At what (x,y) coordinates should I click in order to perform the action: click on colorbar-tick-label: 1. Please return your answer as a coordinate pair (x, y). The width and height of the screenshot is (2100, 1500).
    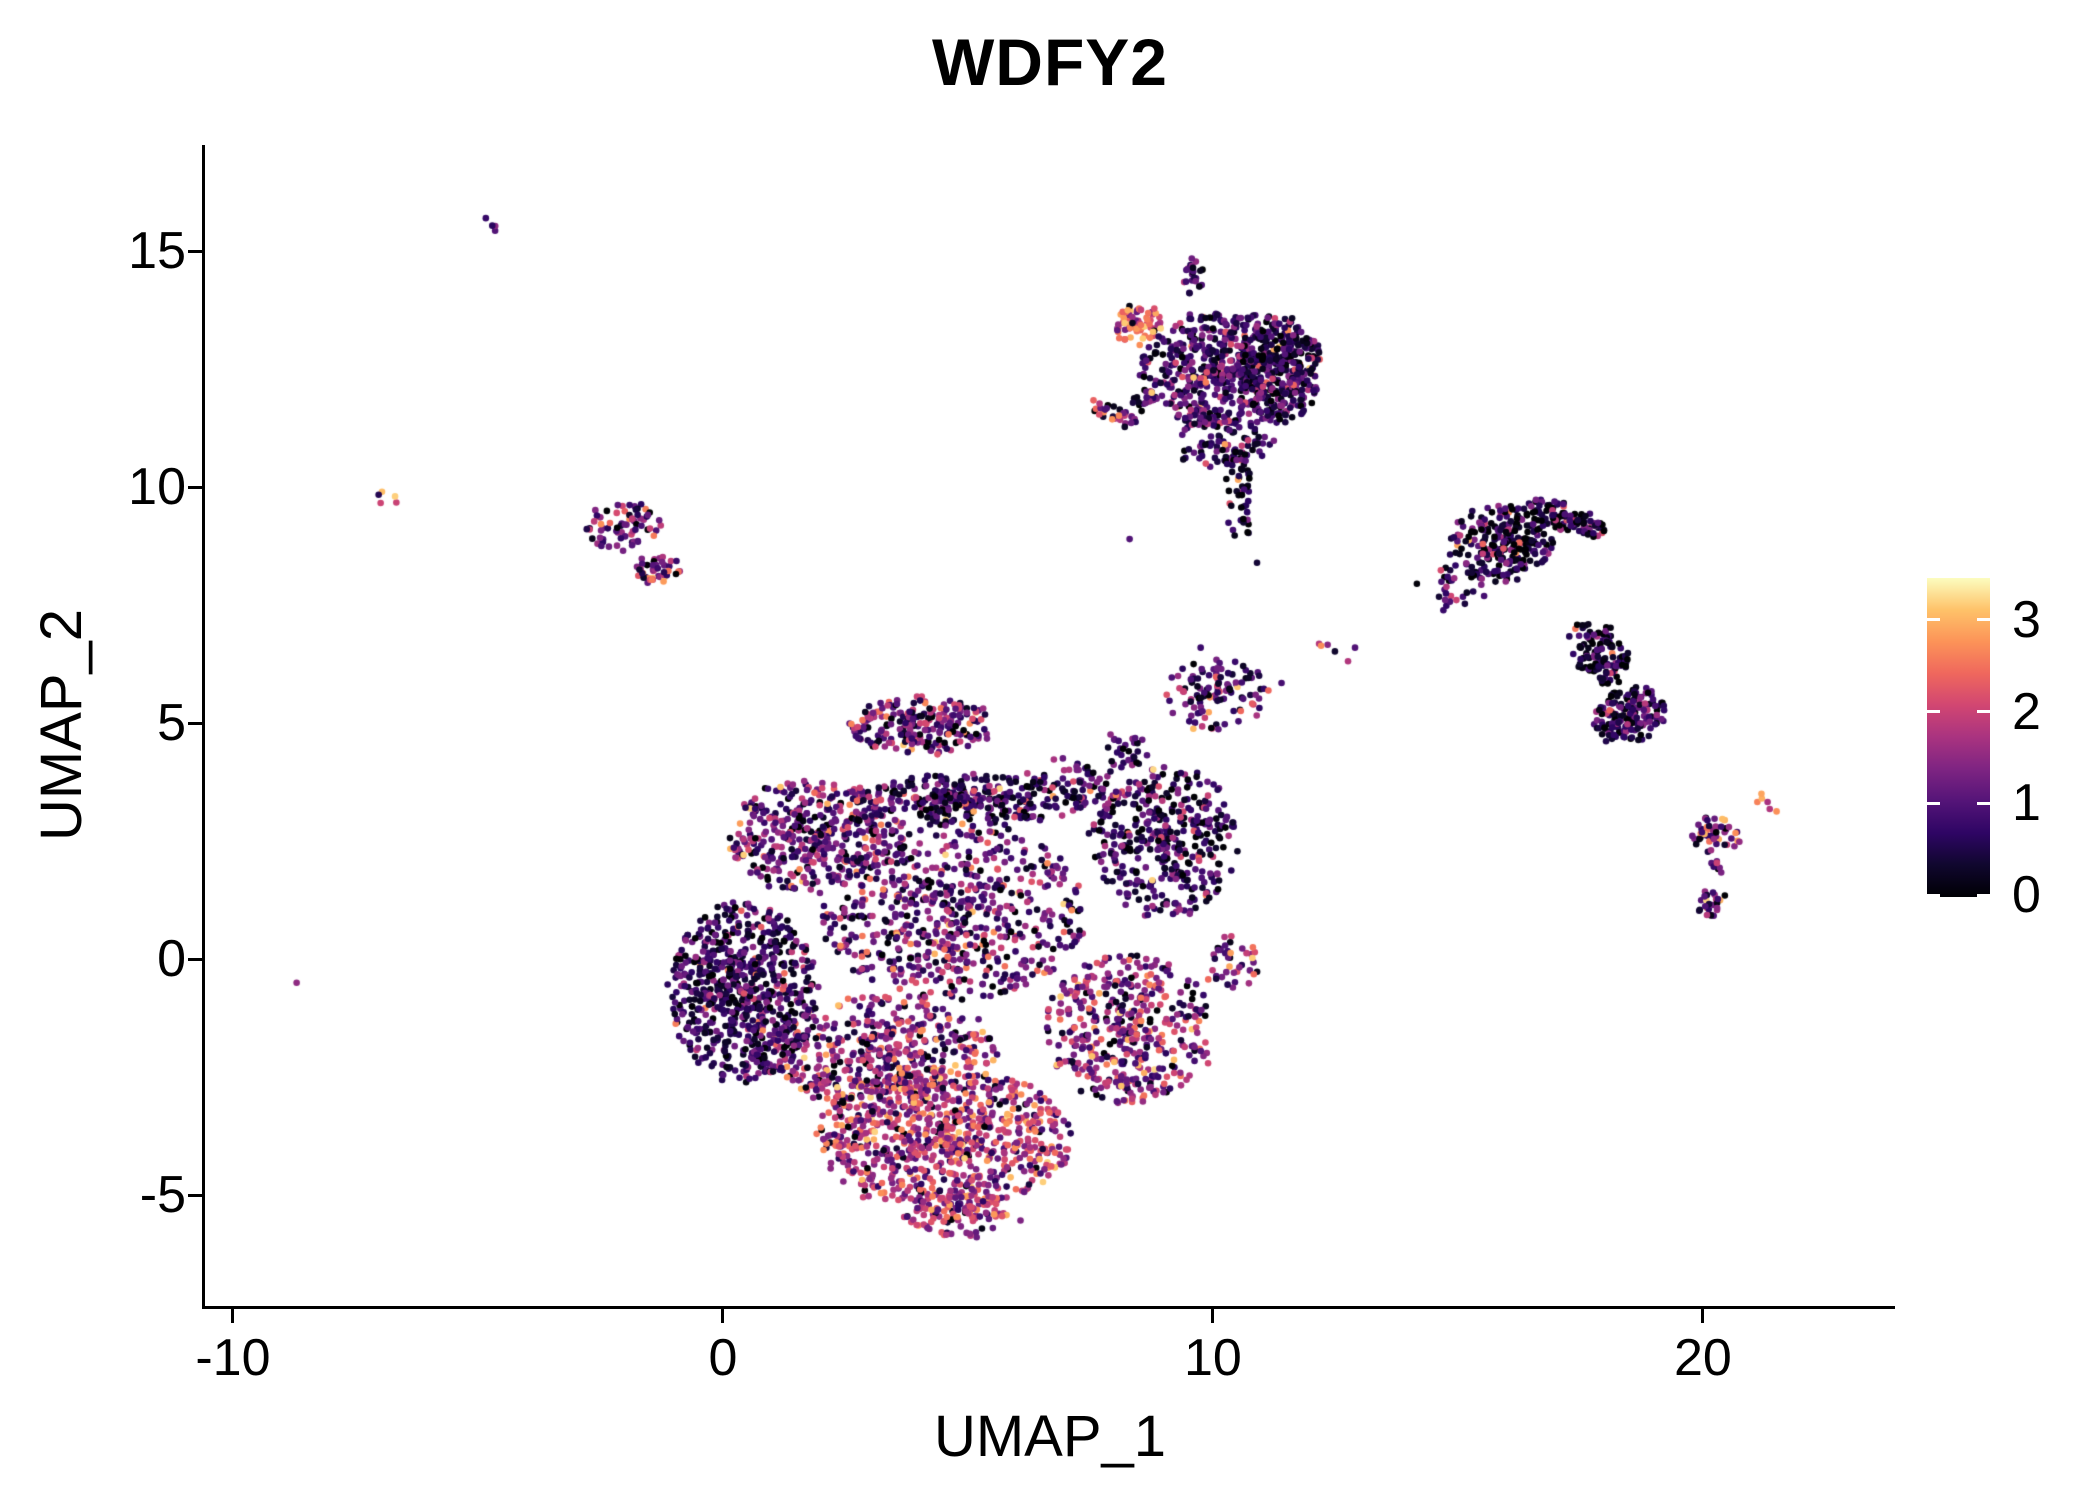
    Looking at the image, I should click on (2026, 803).